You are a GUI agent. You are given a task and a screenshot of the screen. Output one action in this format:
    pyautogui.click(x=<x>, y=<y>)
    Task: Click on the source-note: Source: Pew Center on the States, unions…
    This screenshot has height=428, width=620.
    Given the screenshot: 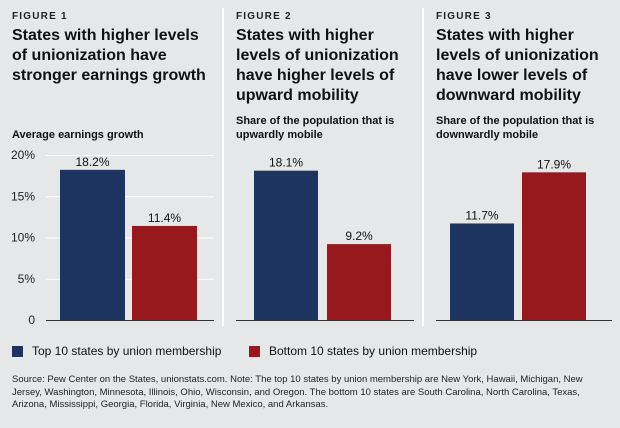 What is the action you would take?
    pyautogui.click(x=297, y=392)
    